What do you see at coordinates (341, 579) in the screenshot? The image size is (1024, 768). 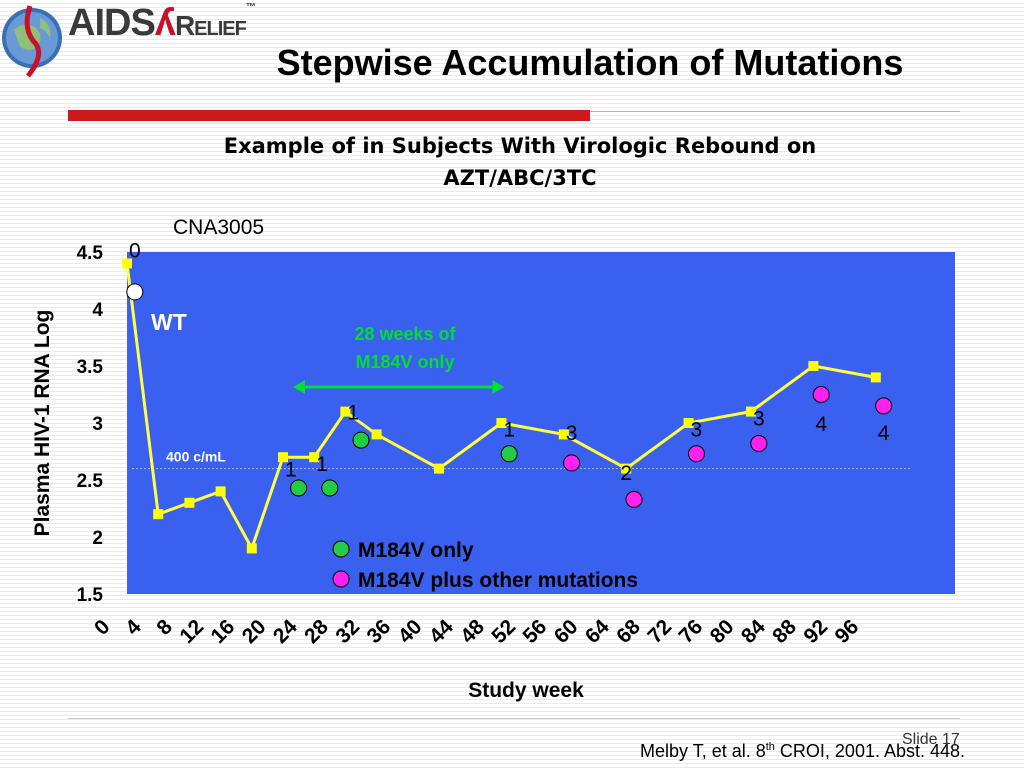 I see `legend-swatch-m184v_plus` at bounding box center [341, 579].